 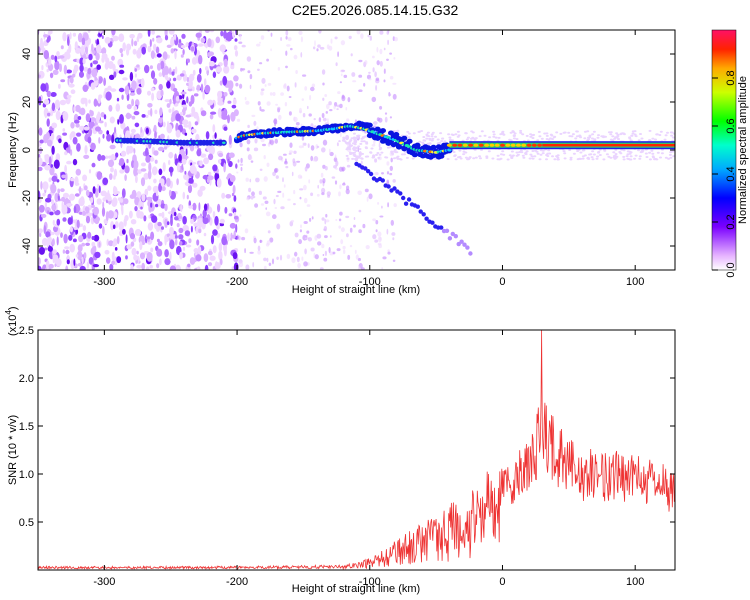 What do you see at coordinates (26, 475) in the screenshot?
I see `y-tick-label: 1.0` at bounding box center [26, 475].